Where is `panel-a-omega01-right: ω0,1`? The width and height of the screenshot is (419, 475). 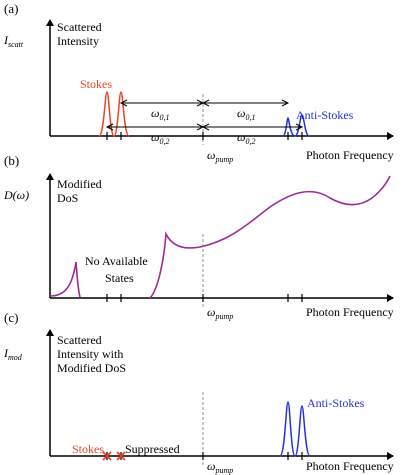
panel-a-omega01-right: ω0,1 is located at coordinates (246, 114).